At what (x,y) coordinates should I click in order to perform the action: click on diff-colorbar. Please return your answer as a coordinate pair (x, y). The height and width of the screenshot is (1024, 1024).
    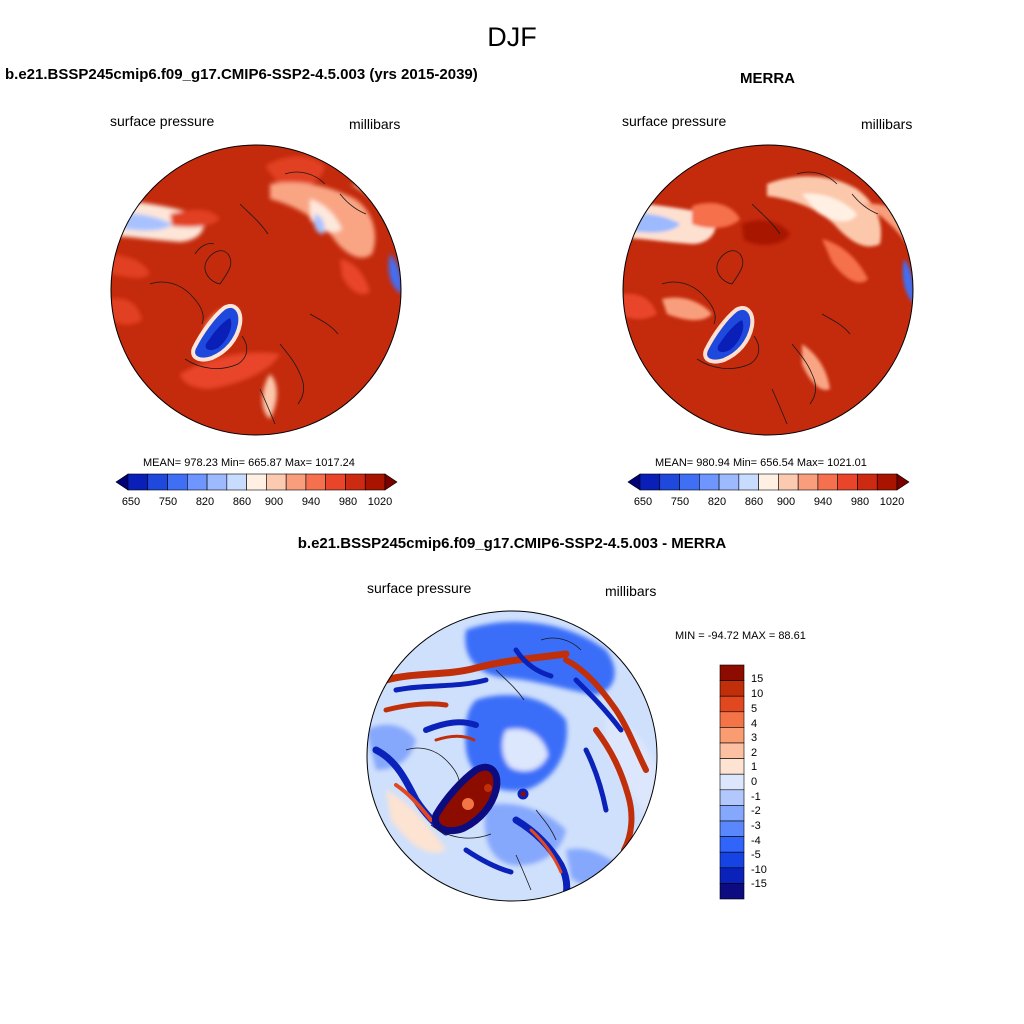
    Looking at the image, I should click on (732, 782).